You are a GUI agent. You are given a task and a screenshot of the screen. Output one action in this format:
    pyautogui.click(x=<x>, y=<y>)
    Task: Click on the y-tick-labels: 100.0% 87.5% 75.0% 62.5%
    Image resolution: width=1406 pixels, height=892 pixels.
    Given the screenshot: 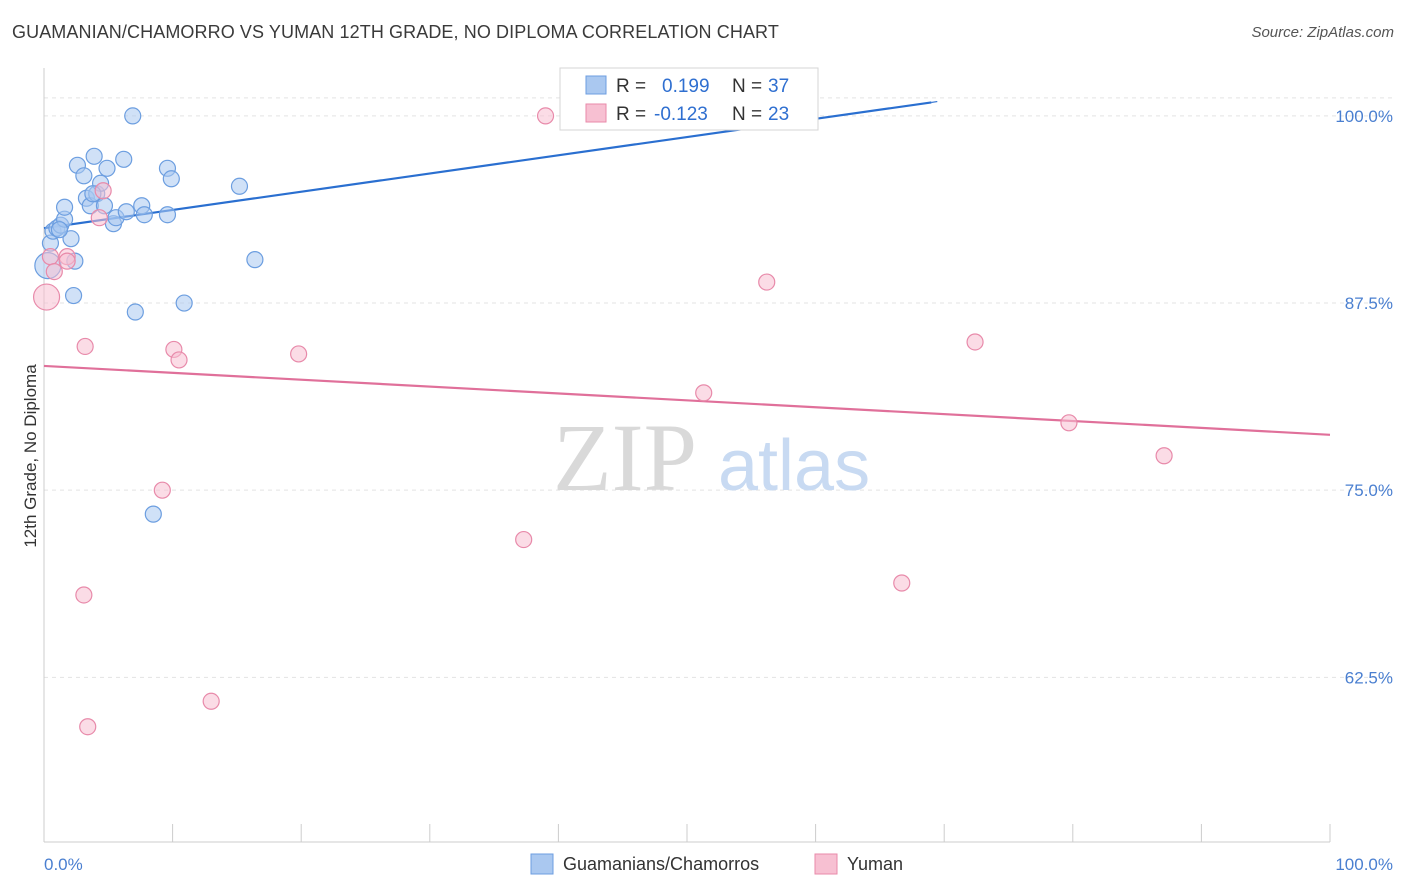 What is the action you would take?
    pyautogui.click(x=1364, y=397)
    